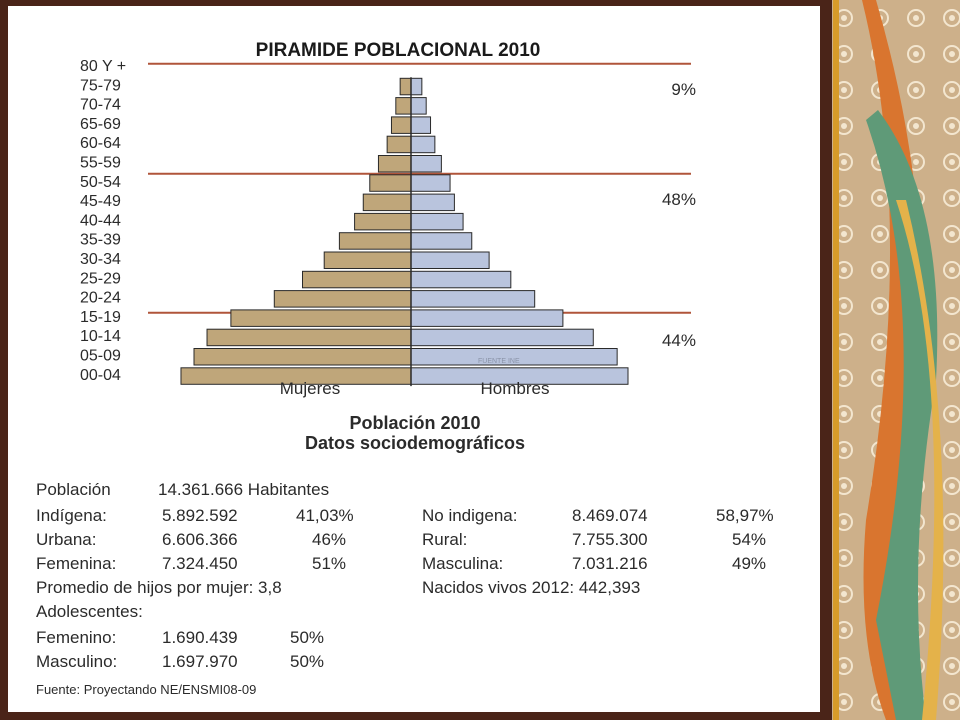  I want to click on urbana-pct: 46%, so click(329, 539).